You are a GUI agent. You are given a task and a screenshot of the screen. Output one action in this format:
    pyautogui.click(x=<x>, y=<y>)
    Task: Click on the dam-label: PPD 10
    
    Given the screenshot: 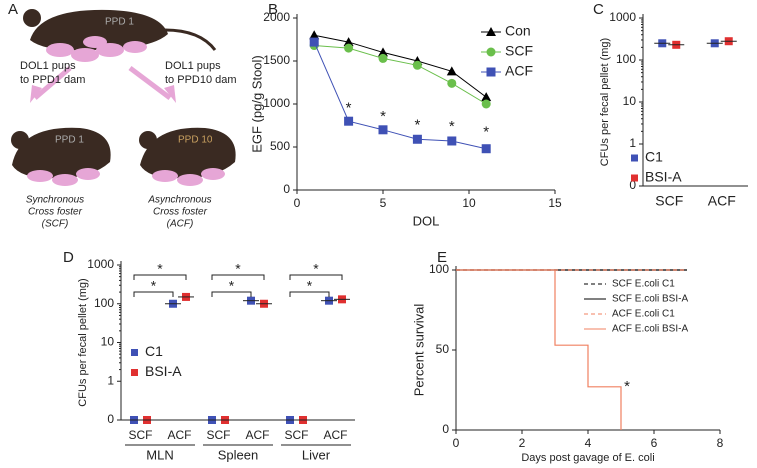 What is the action you would take?
    pyautogui.click(x=195, y=140)
    